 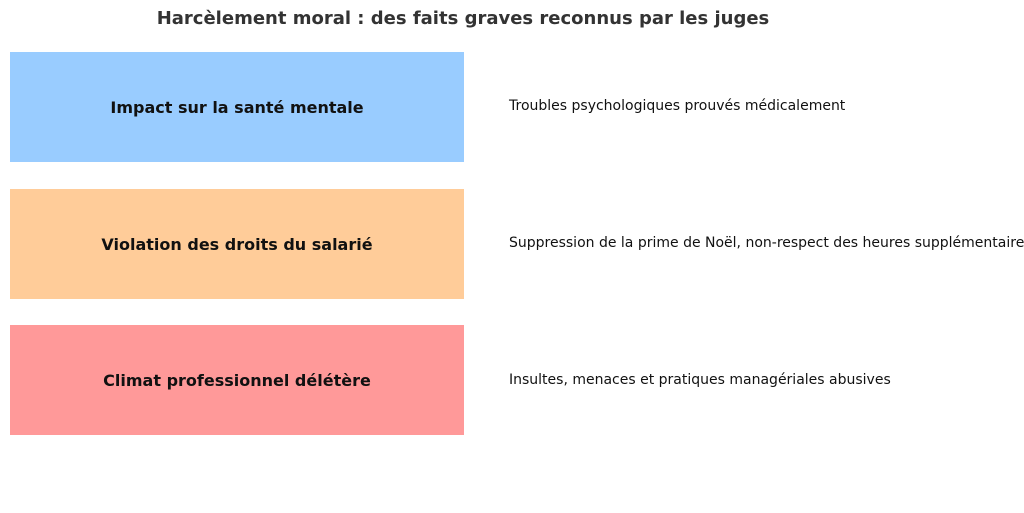 I want to click on category-box: Climat professionnel délétère, so click(x=237, y=380).